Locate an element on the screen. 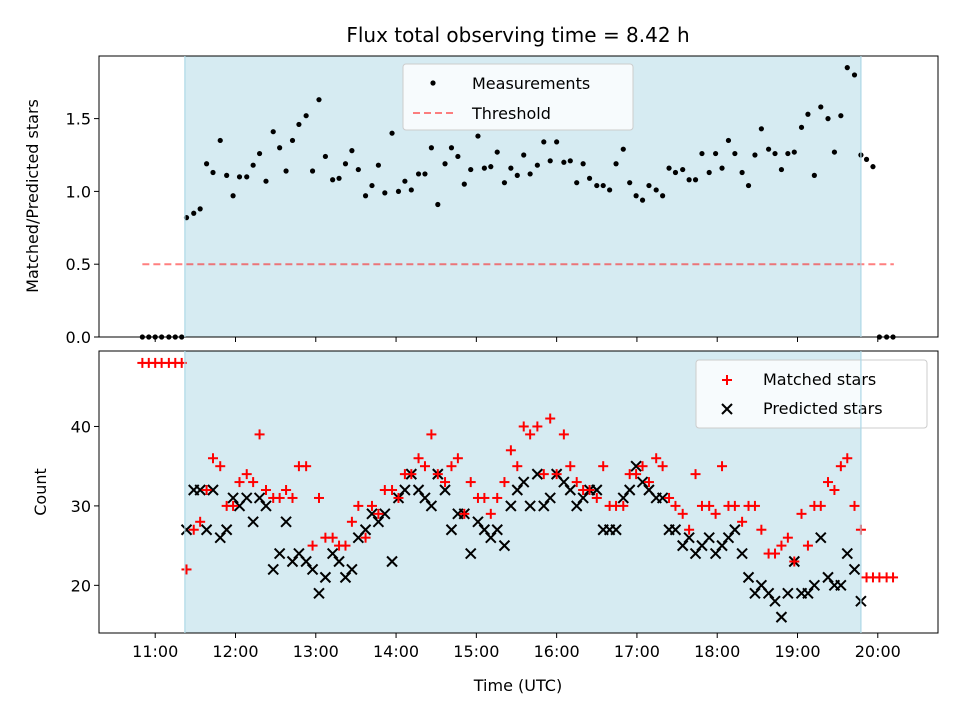 The height and width of the screenshot is (720, 960). top-legend-box is located at coordinates (518, 97).